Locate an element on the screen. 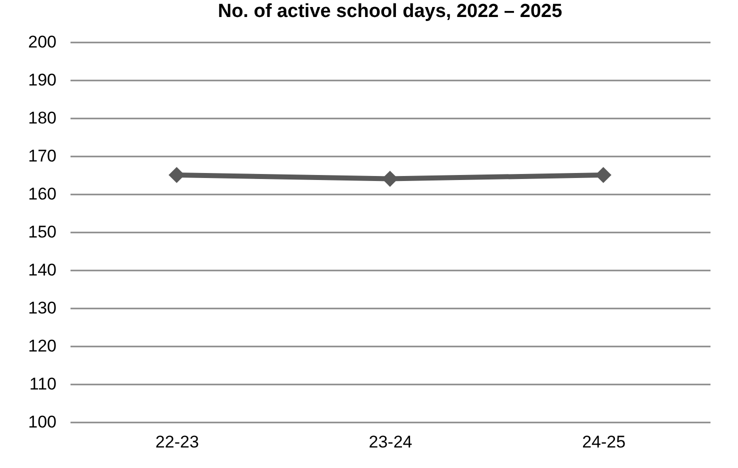  y-tick-label: 190 is located at coordinates (42, 80).